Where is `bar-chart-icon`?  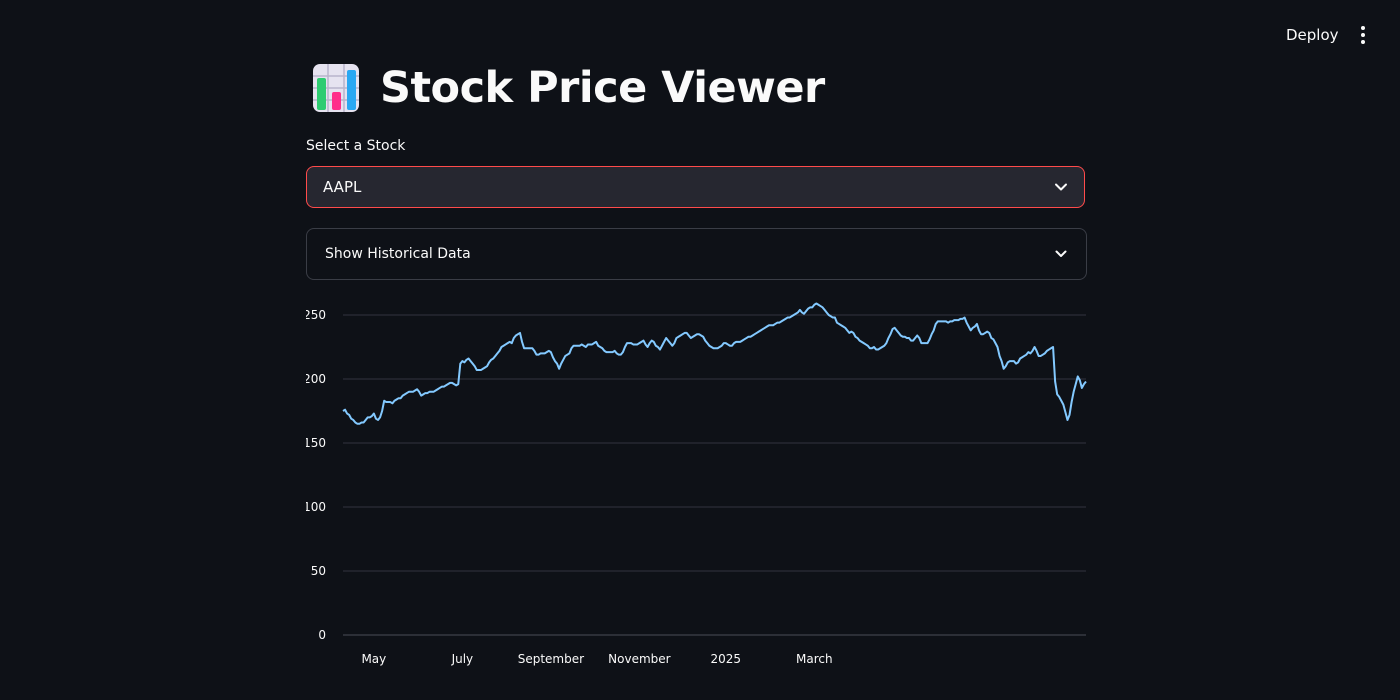 bar-chart-icon is located at coordinates (336, 88).